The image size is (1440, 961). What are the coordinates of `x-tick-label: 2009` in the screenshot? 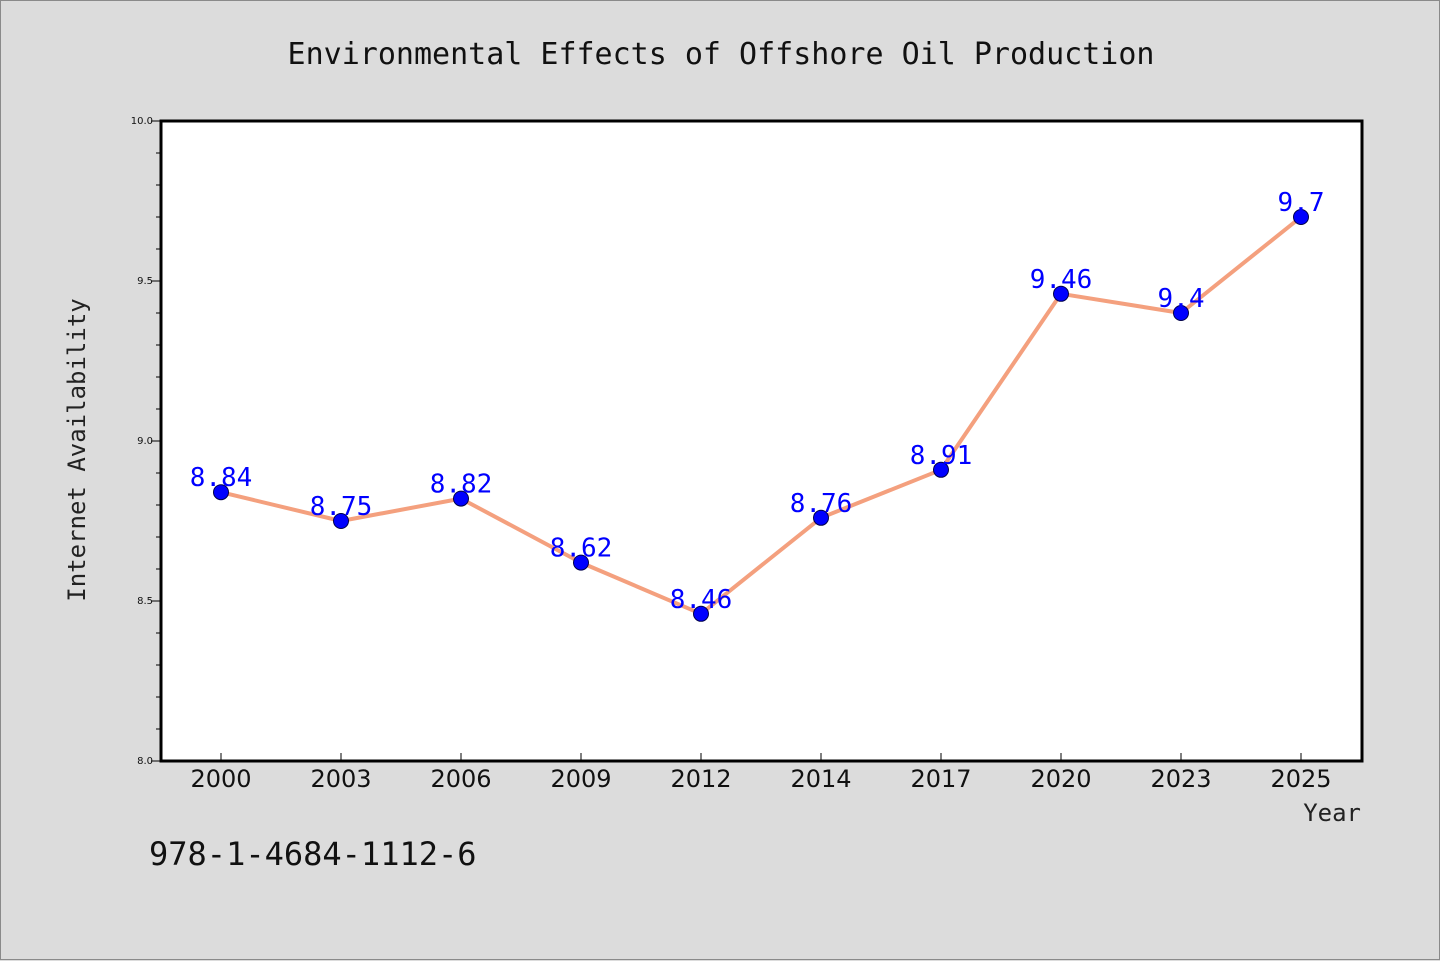 It's located at (580, 779).